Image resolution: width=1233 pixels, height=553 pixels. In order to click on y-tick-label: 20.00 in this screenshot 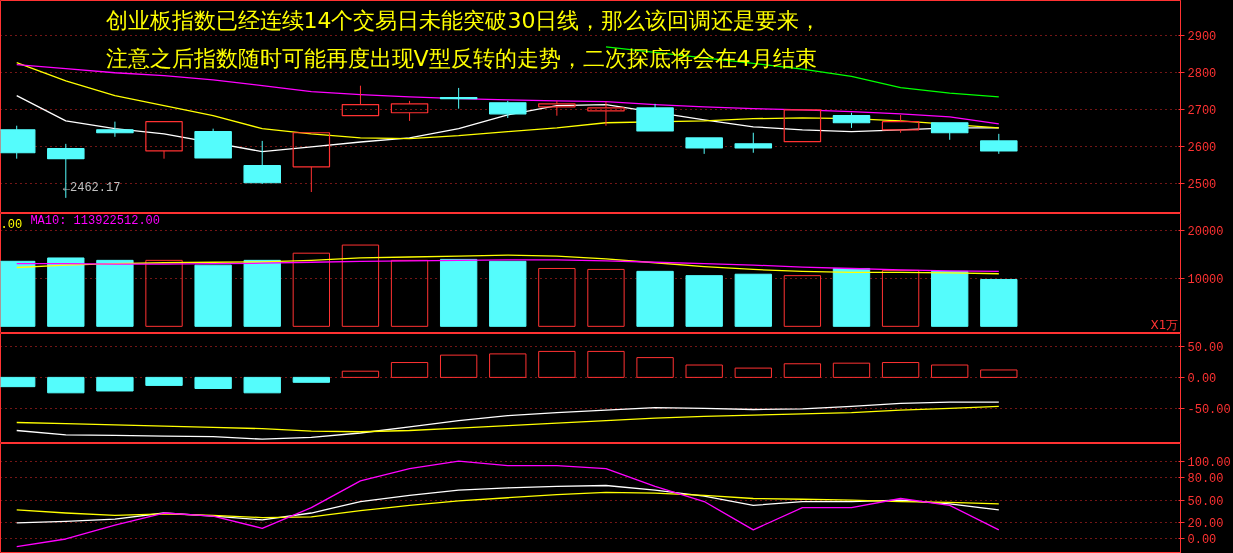, I will do `click(1205, 524)`.